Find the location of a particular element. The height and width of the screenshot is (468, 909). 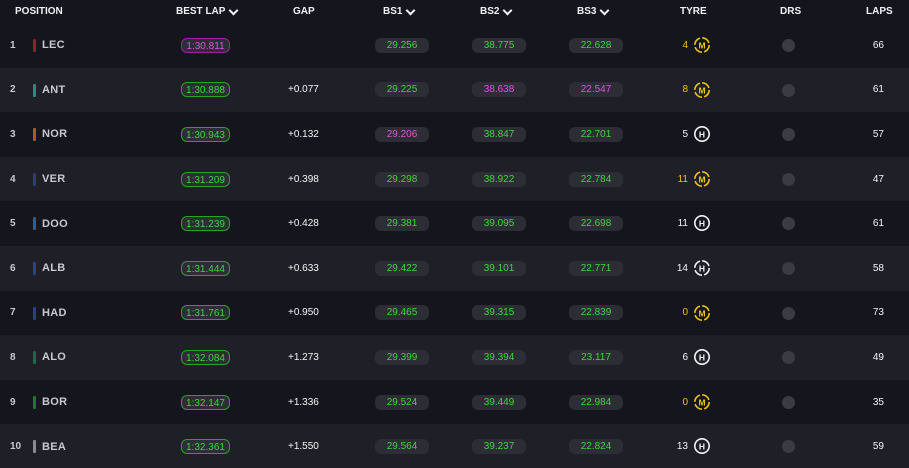

table-row: 8 ALO 1:32.084 +1.273 29.399 39.394 23.117 6 H 49 is located at coordinates (454, 357).